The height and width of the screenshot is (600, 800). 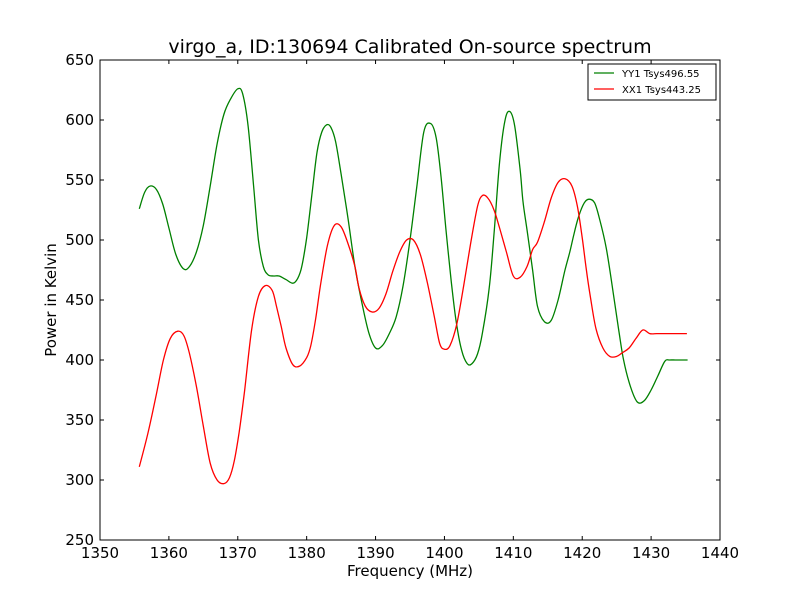 I want to click on x-tick-label: 1380, so click(x=307, y=553).